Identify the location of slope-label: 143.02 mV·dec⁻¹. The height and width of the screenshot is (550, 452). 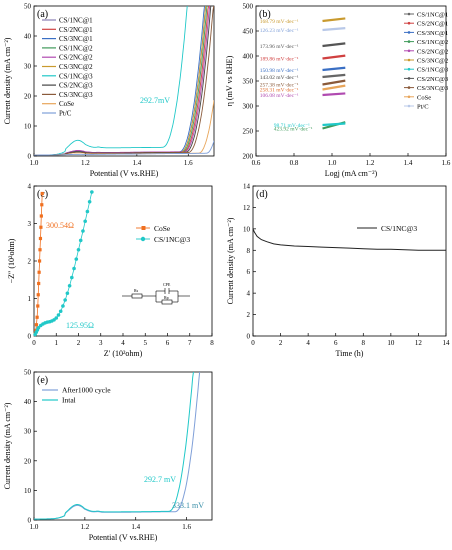
(279, 78).